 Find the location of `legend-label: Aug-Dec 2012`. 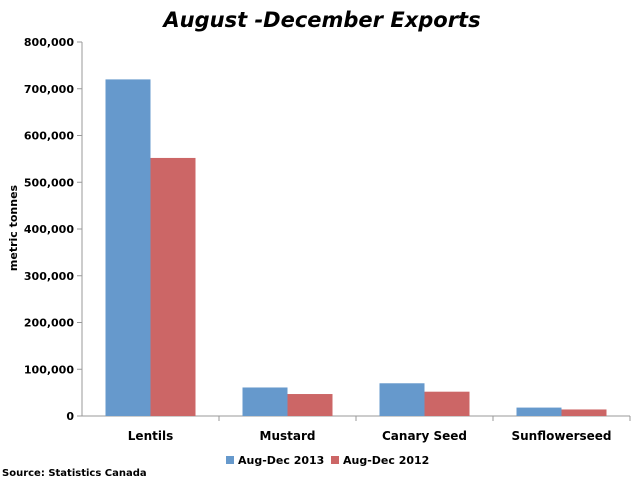

legend-label: Aug-Dec 2012 is located at coordinates (386, 460).